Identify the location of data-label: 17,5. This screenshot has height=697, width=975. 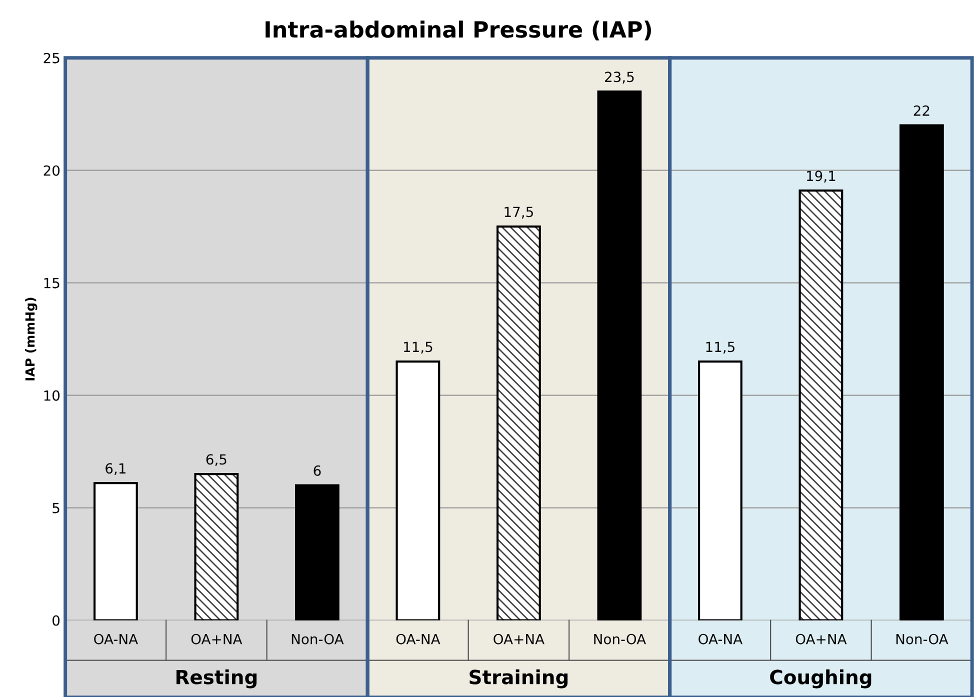
(518, 212).